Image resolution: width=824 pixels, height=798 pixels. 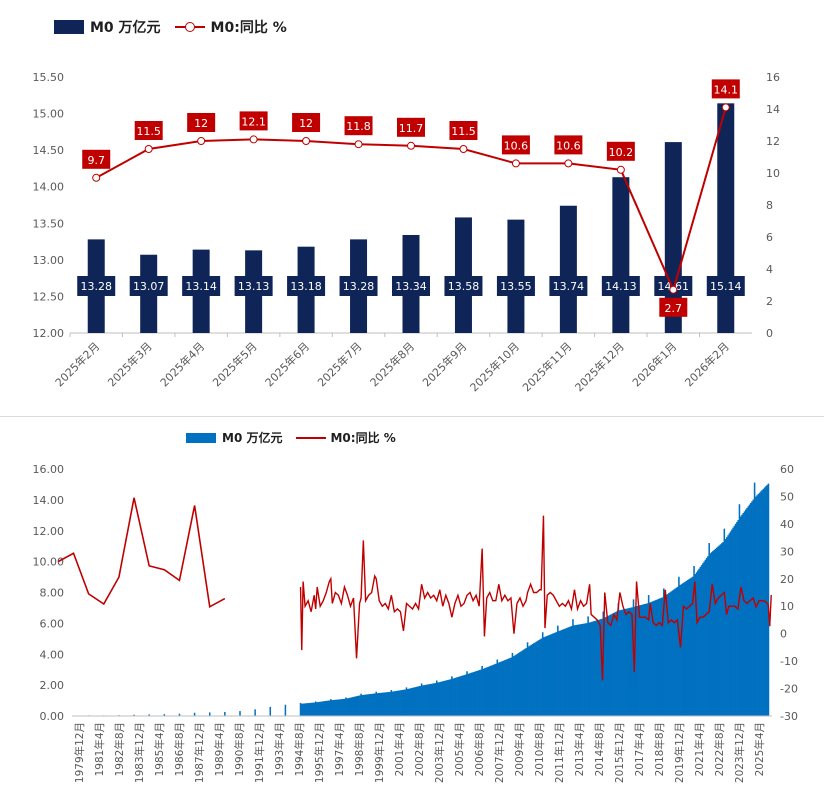 I want to click on x-tick-label: 2025年2月, so click(x=77, y=364).